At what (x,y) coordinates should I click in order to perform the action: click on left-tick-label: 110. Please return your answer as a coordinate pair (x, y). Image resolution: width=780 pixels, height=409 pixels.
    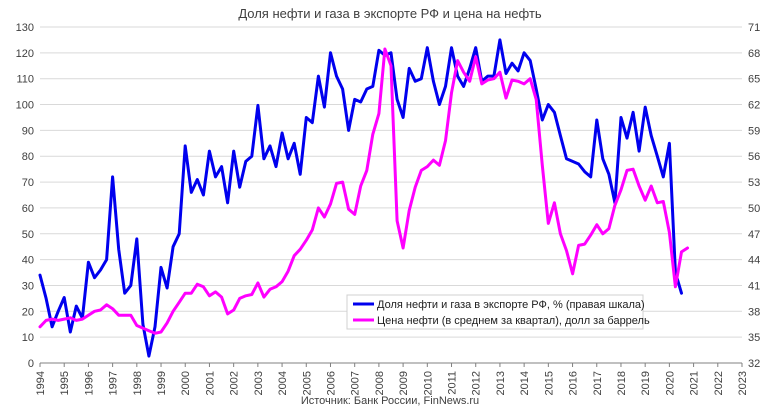
    Looking at the image, I should click on (25, 80).